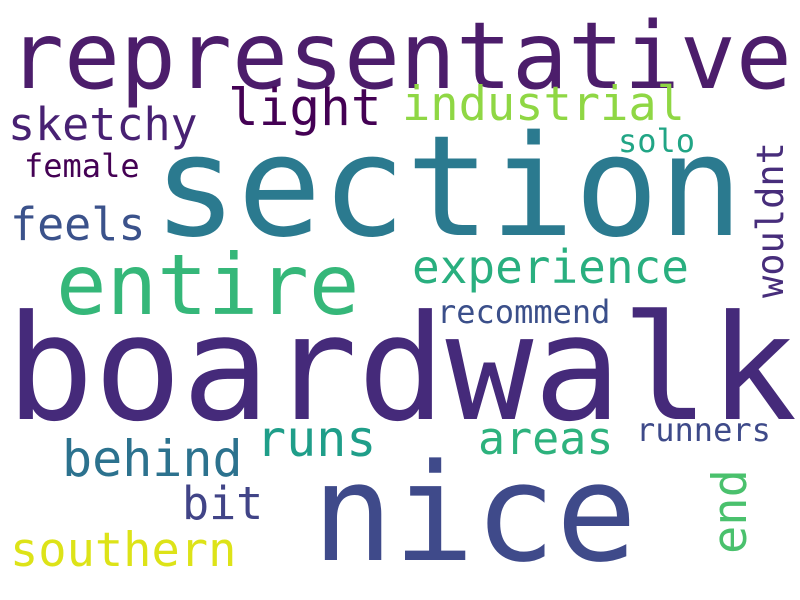 This screenshot has width=800, height=600. What do you see at coordinates (82, 166) in the screenshot?
I see `word-female: female` at bounding box center [82, 166].